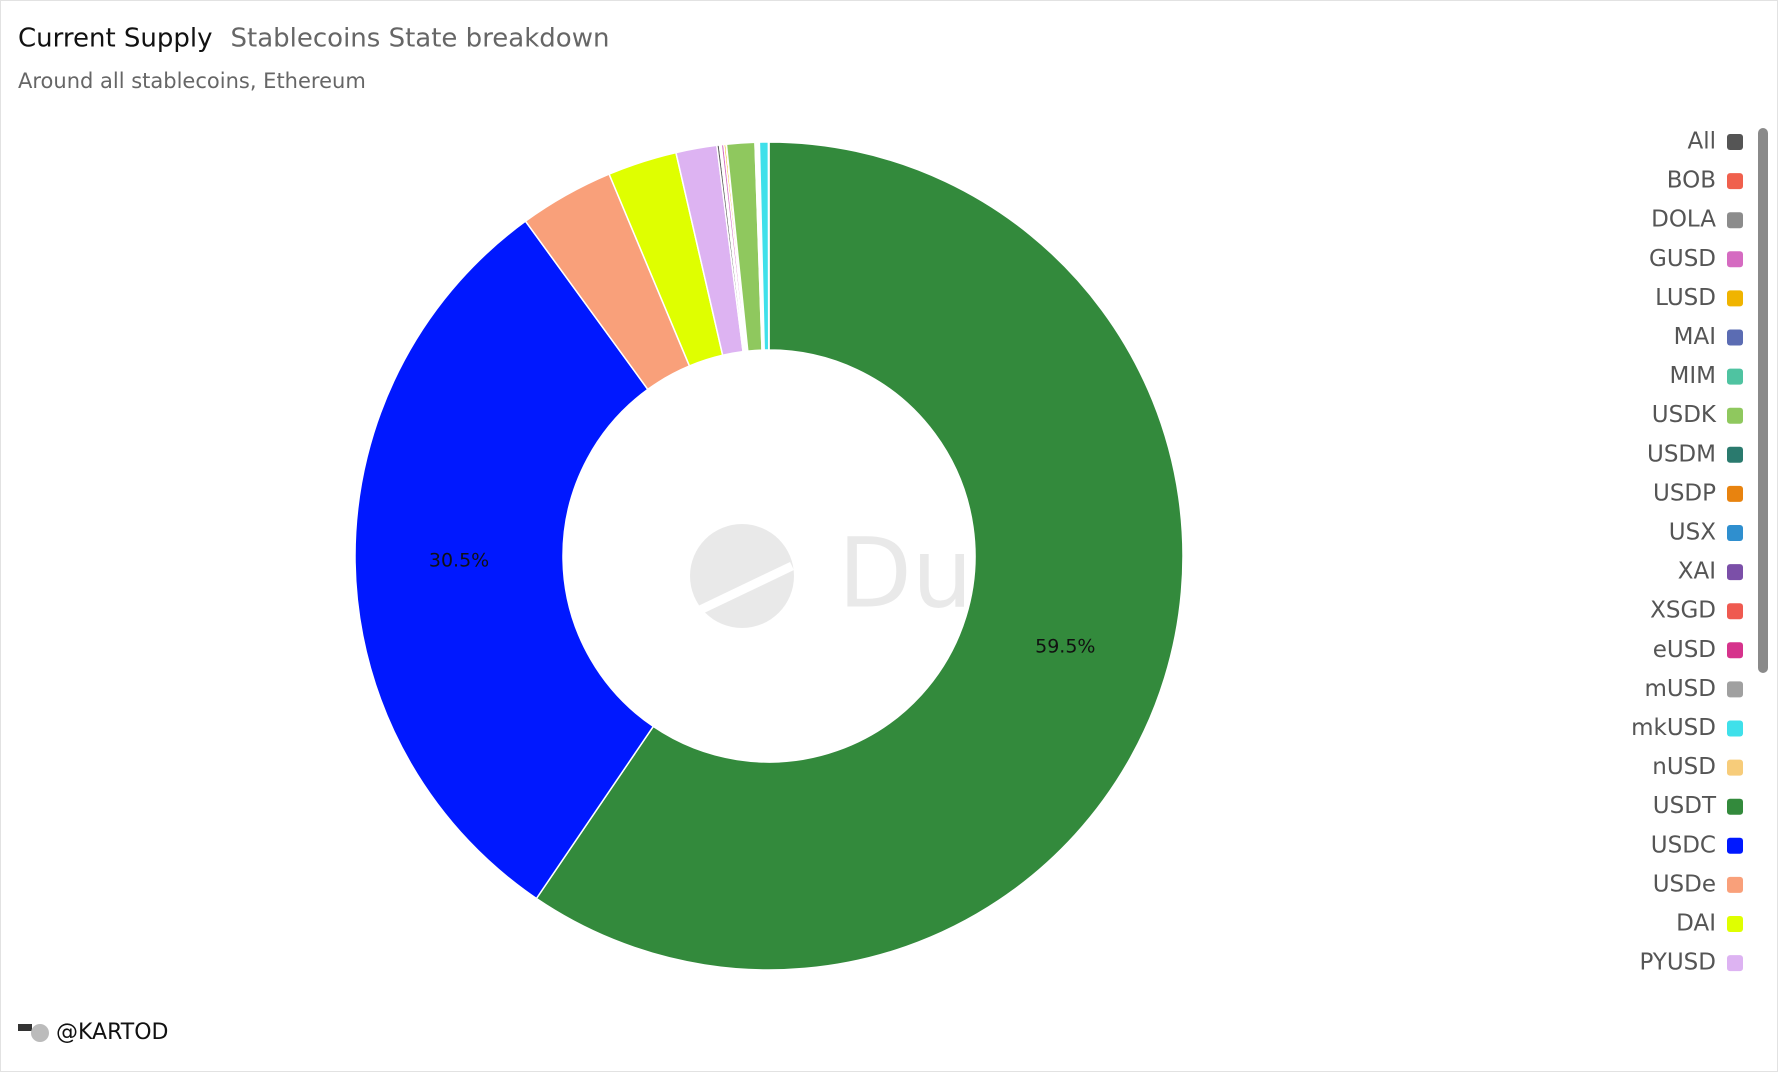 The width and height of the screenshot is (1778, 1072). I want to click on legend-scrollbar, so click(1763, 400).